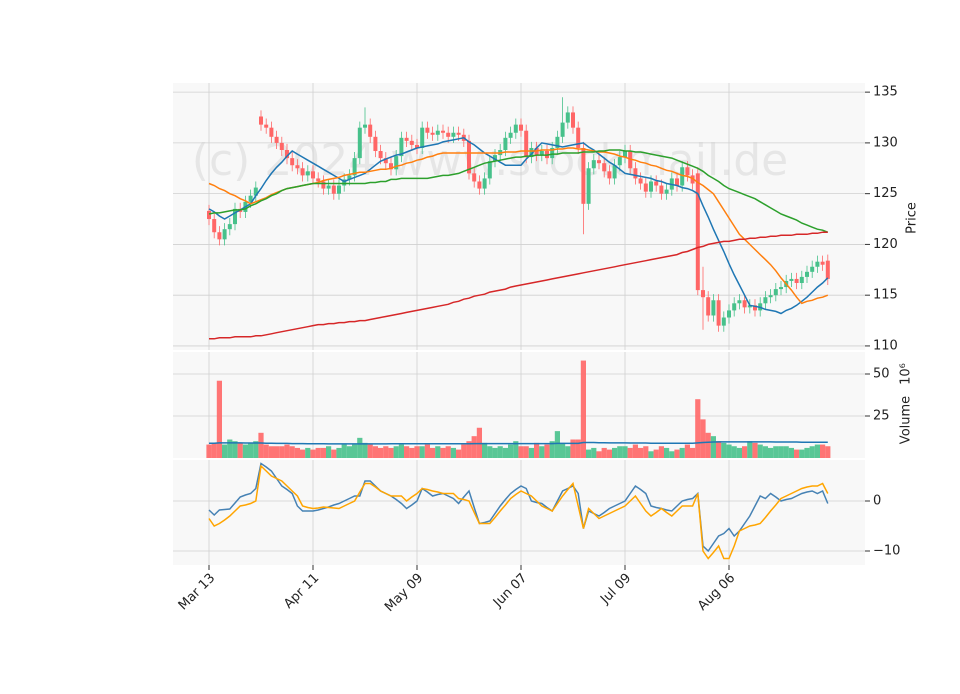 The image size is (960, 694). Describe the element at coordinates (886, 551) in the screenshot. I see `y-tick-label: −10` at that location.